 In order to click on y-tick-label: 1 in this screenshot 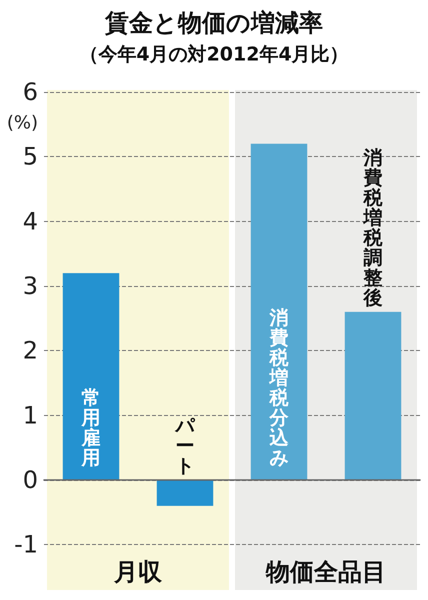, I will do `click(30, 415)`.